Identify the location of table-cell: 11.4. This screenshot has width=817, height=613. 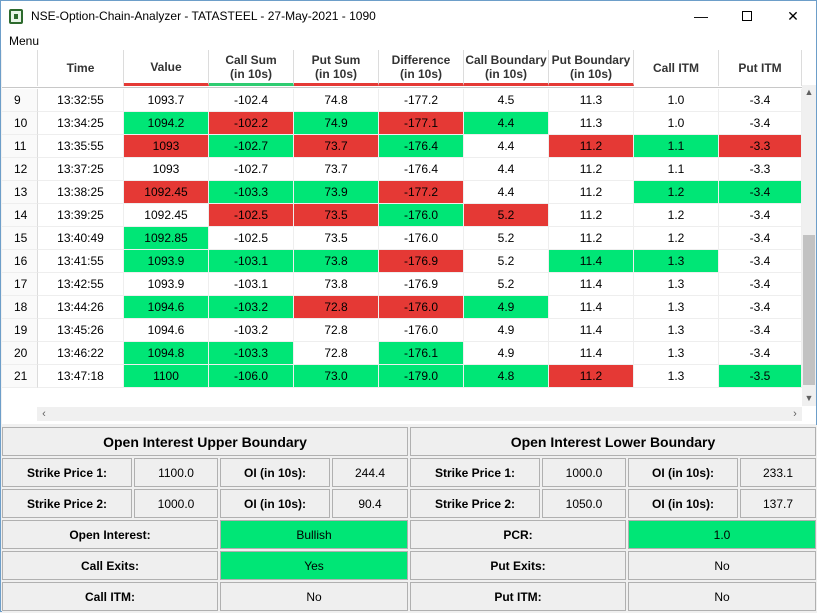
(591, 261).